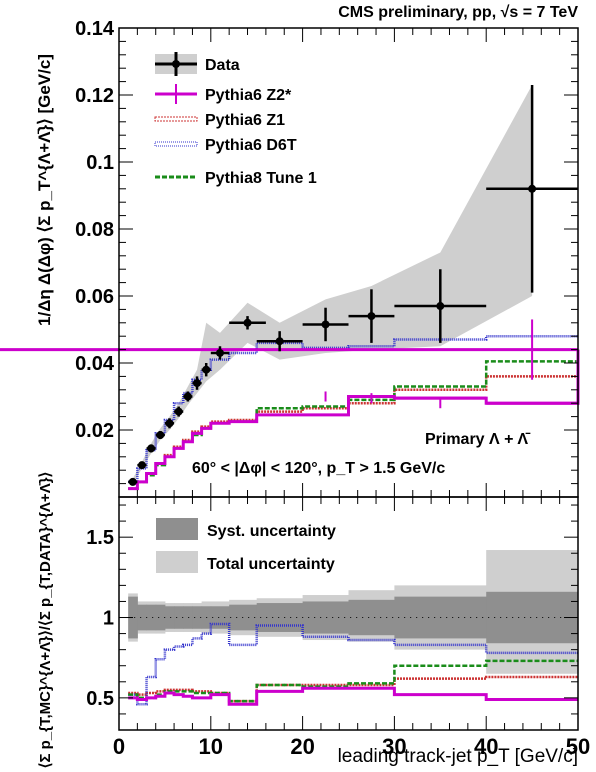 This screenshot has height=772, width=596. What do you see at coordinates (271, 531) in the screenshot?
I see `legend-label-syst: Syst. uncertainty` at bounding box center [271, 531].